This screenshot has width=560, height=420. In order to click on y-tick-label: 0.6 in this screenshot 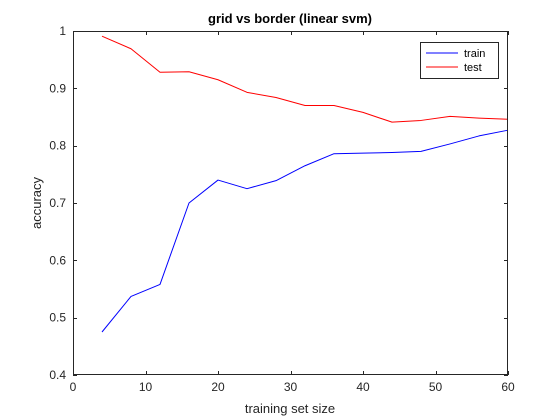, I will do `click(57, 260)`.